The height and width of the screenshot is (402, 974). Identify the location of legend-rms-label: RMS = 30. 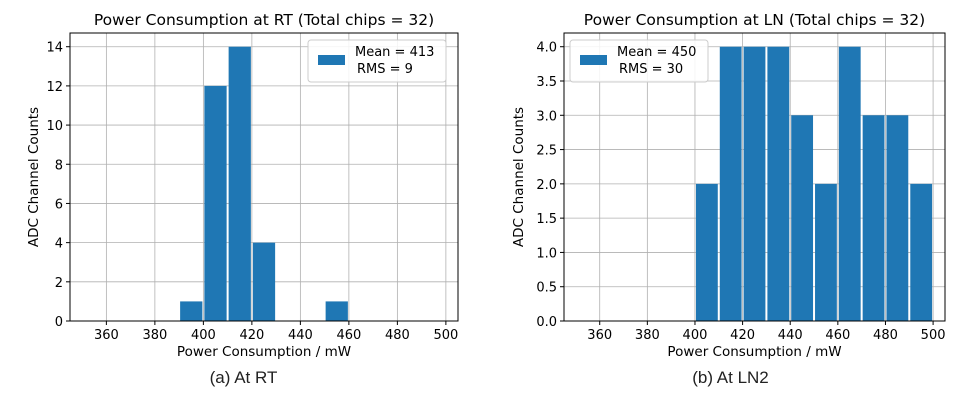
(651, 69).